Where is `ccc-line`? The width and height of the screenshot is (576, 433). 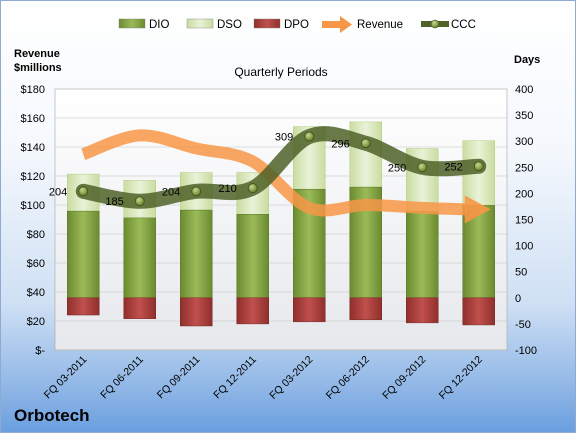
ccc-line is located at coordinates (281, 167).